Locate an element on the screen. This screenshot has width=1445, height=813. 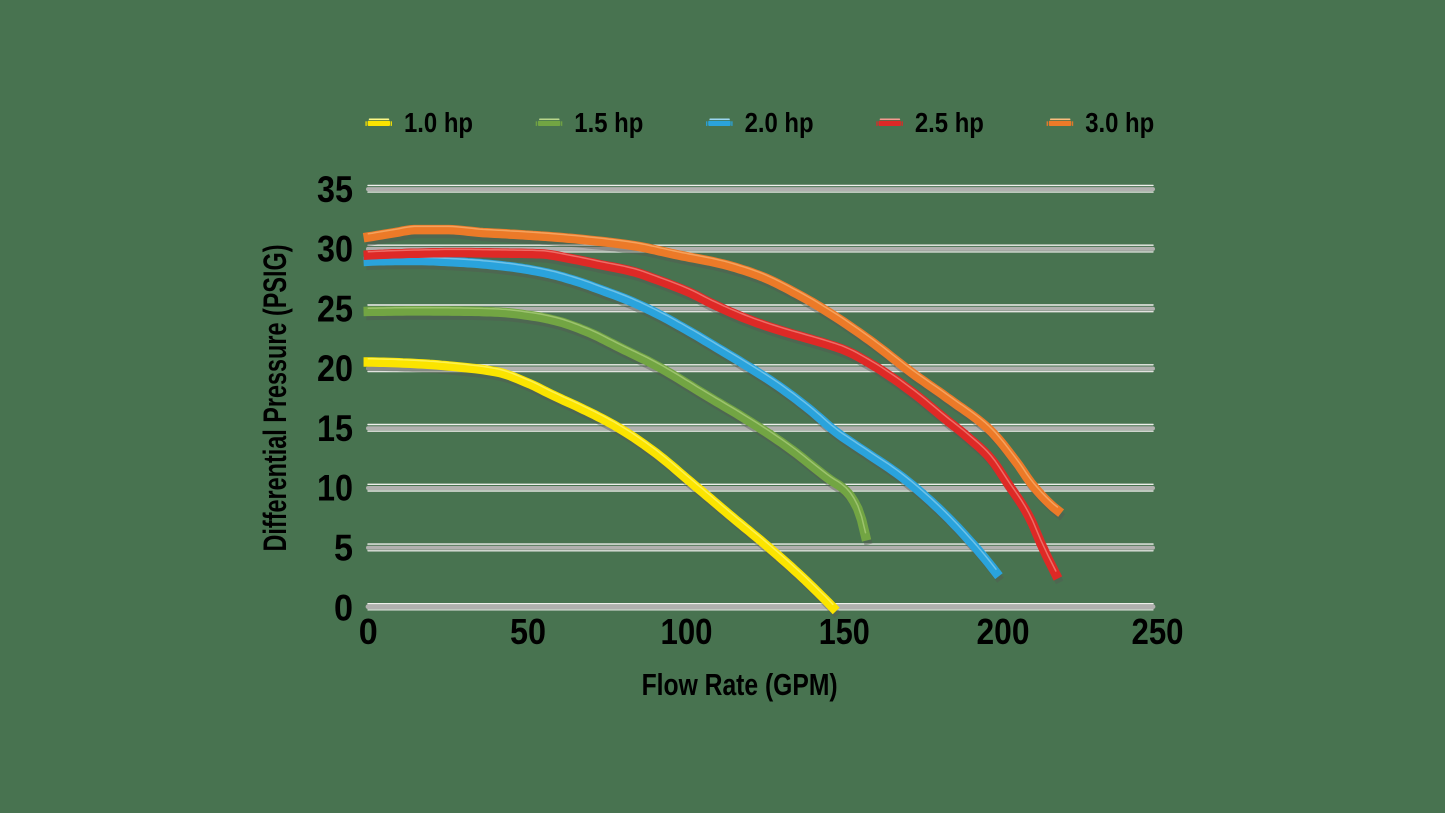
svg-text: 1.0 hp is located at coordinates (438, 122).